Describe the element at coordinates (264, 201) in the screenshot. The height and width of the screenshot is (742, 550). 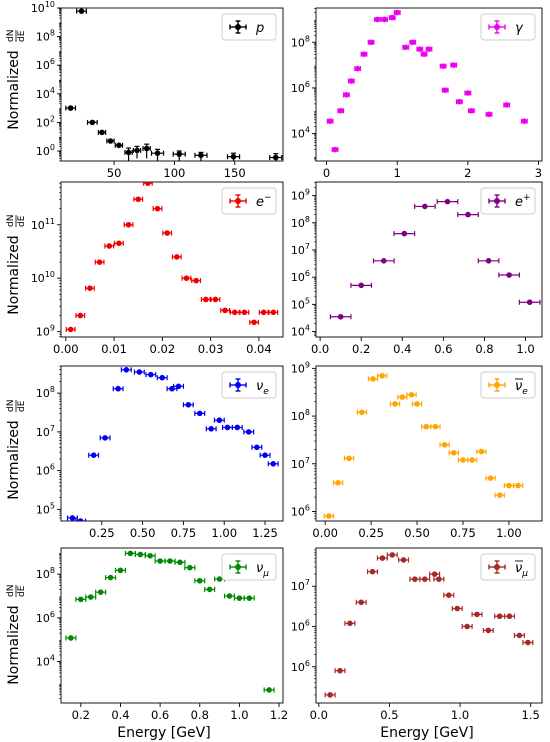
I see `legend-label: e−` at that location.